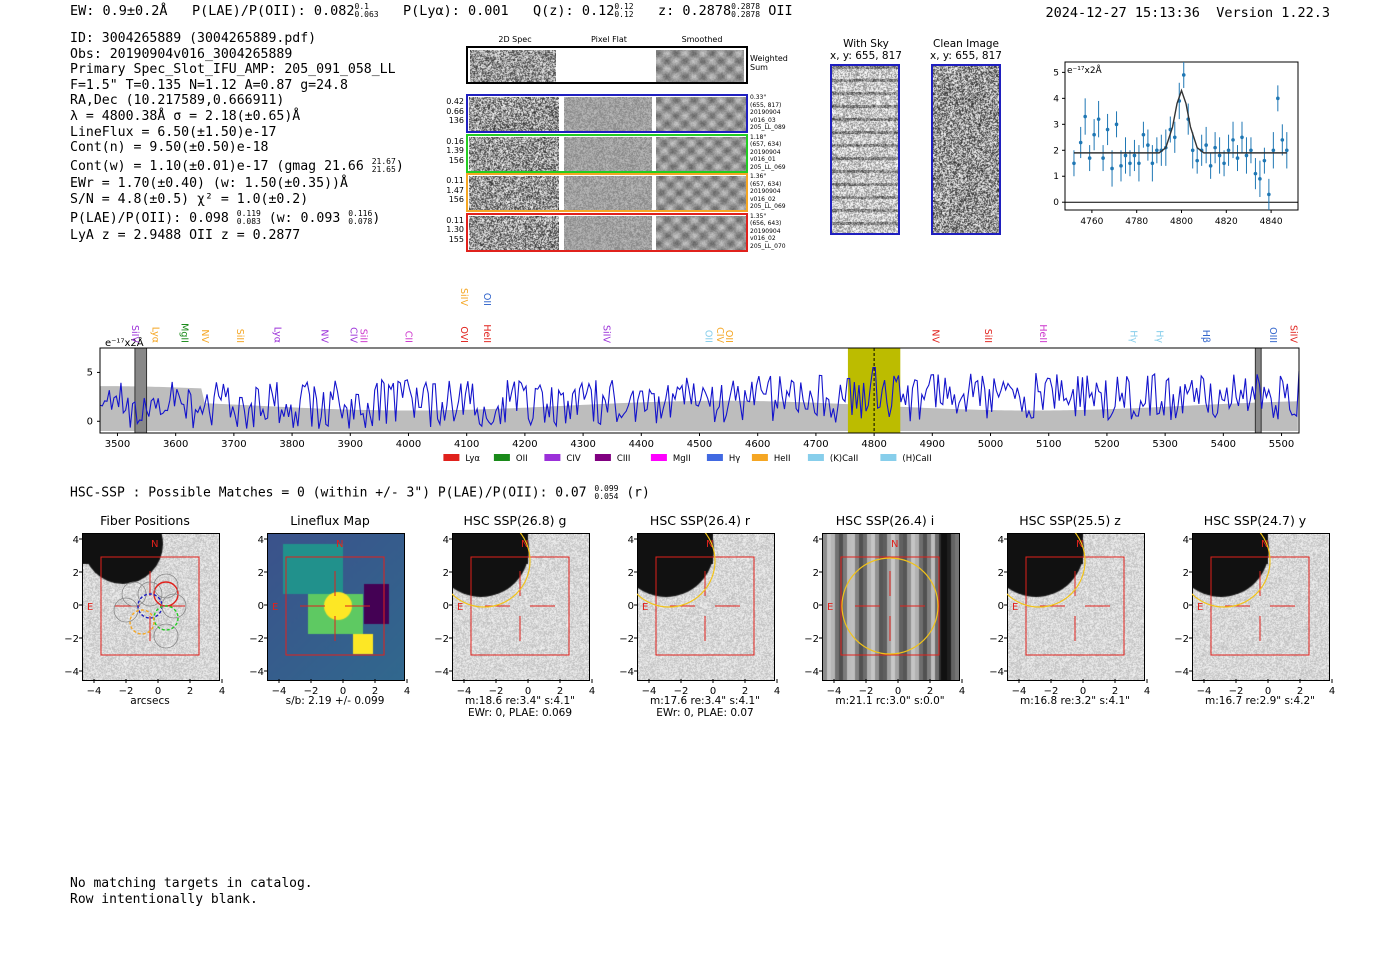 The width and height of the screenshot is (1400, 953). I want to click on hsc-image-panel, so click(1261, 607).